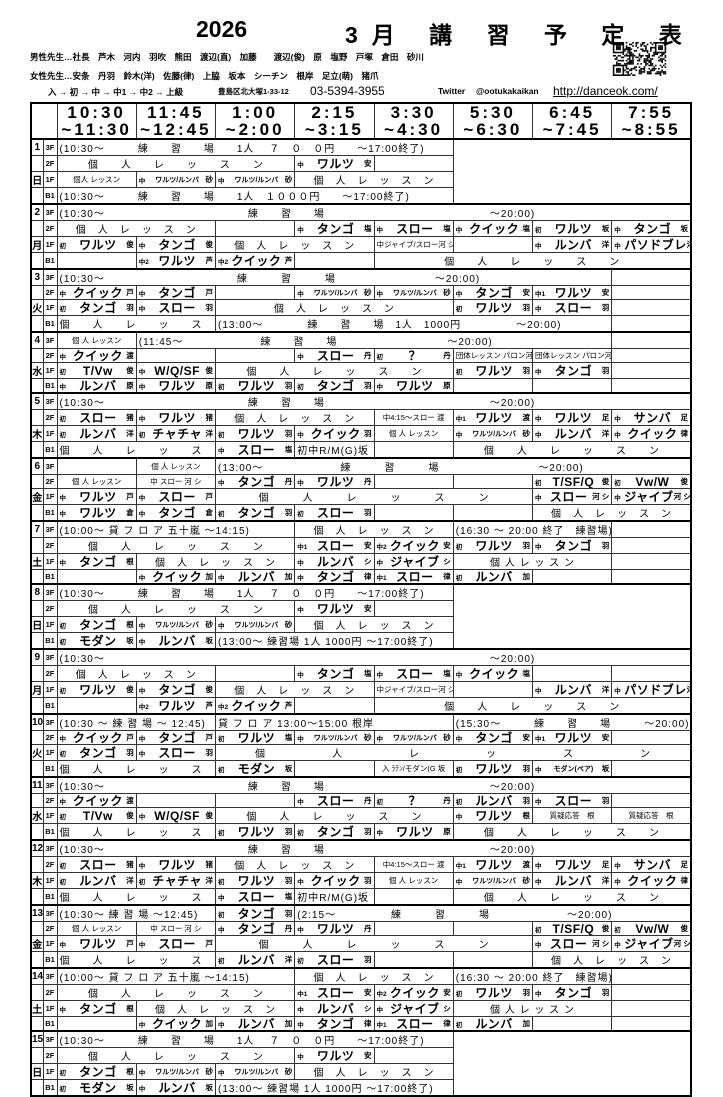 This screenshot has height=1097, width=723. I want to click on lesson-cell: 中 タンゴ安, so click(493, 737).